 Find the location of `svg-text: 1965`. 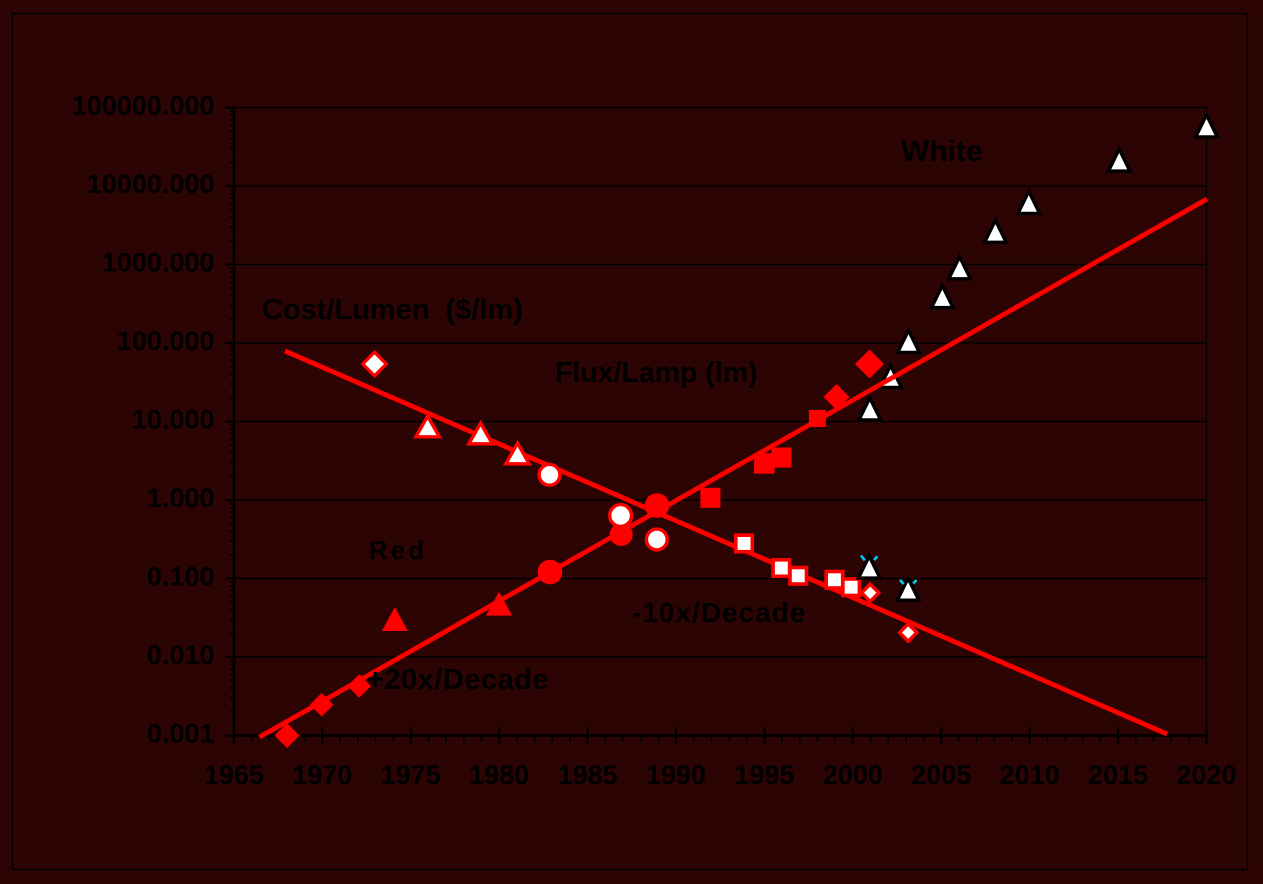

svg-text: 1965 is located at coordinates (234, 775).